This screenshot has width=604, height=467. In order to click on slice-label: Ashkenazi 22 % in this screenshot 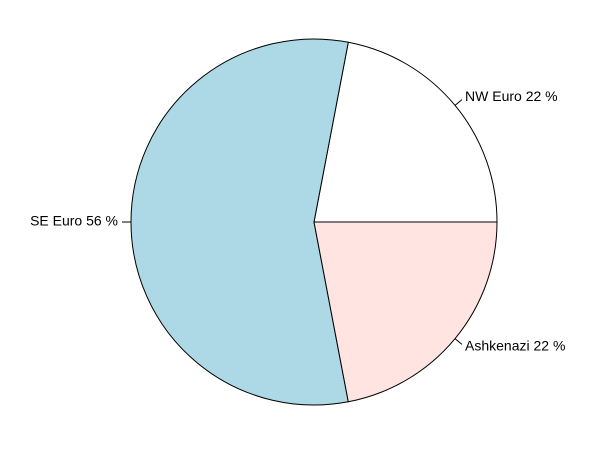, I will do `click(515, 346)`.